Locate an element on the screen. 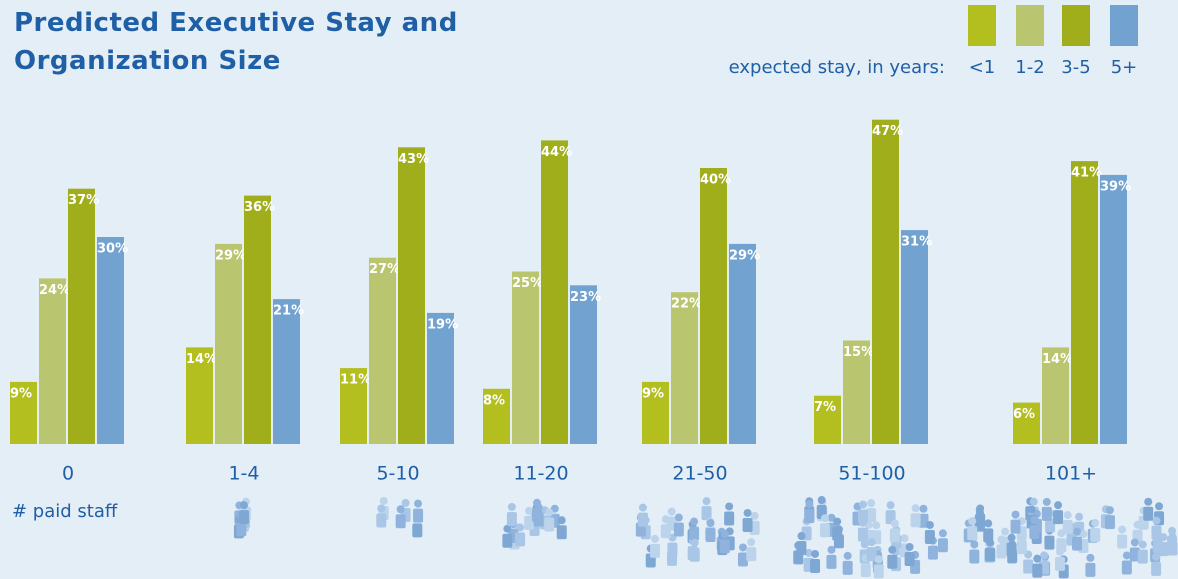 The image size is (1178, 579). value-label: 47% is located at coordinates (887, 131).